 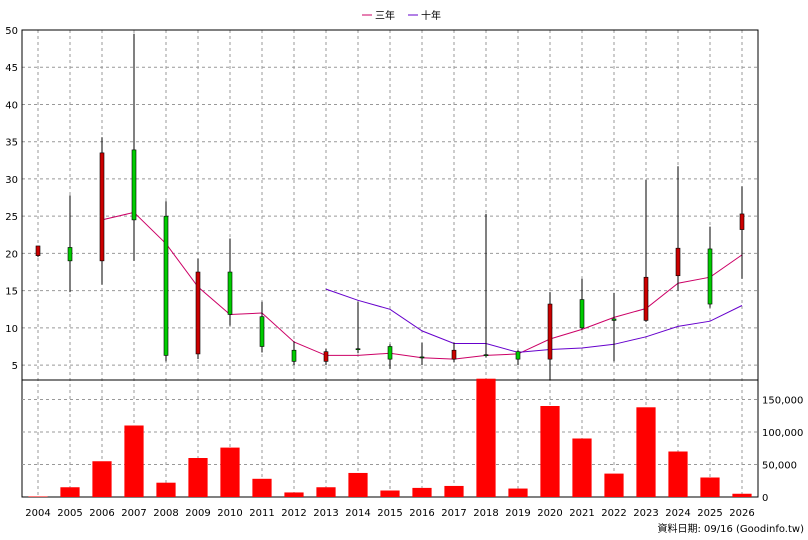 I want to click on x-tick-label: 2019, so click(x=517, y=513).